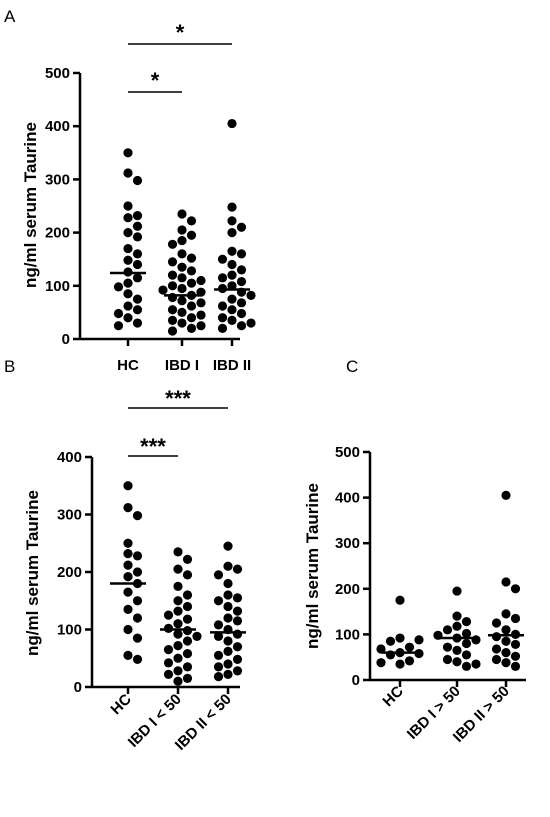  Describe the element at coordinates (9, 366) in the screenshot. I see `panel-label: B` at that location.